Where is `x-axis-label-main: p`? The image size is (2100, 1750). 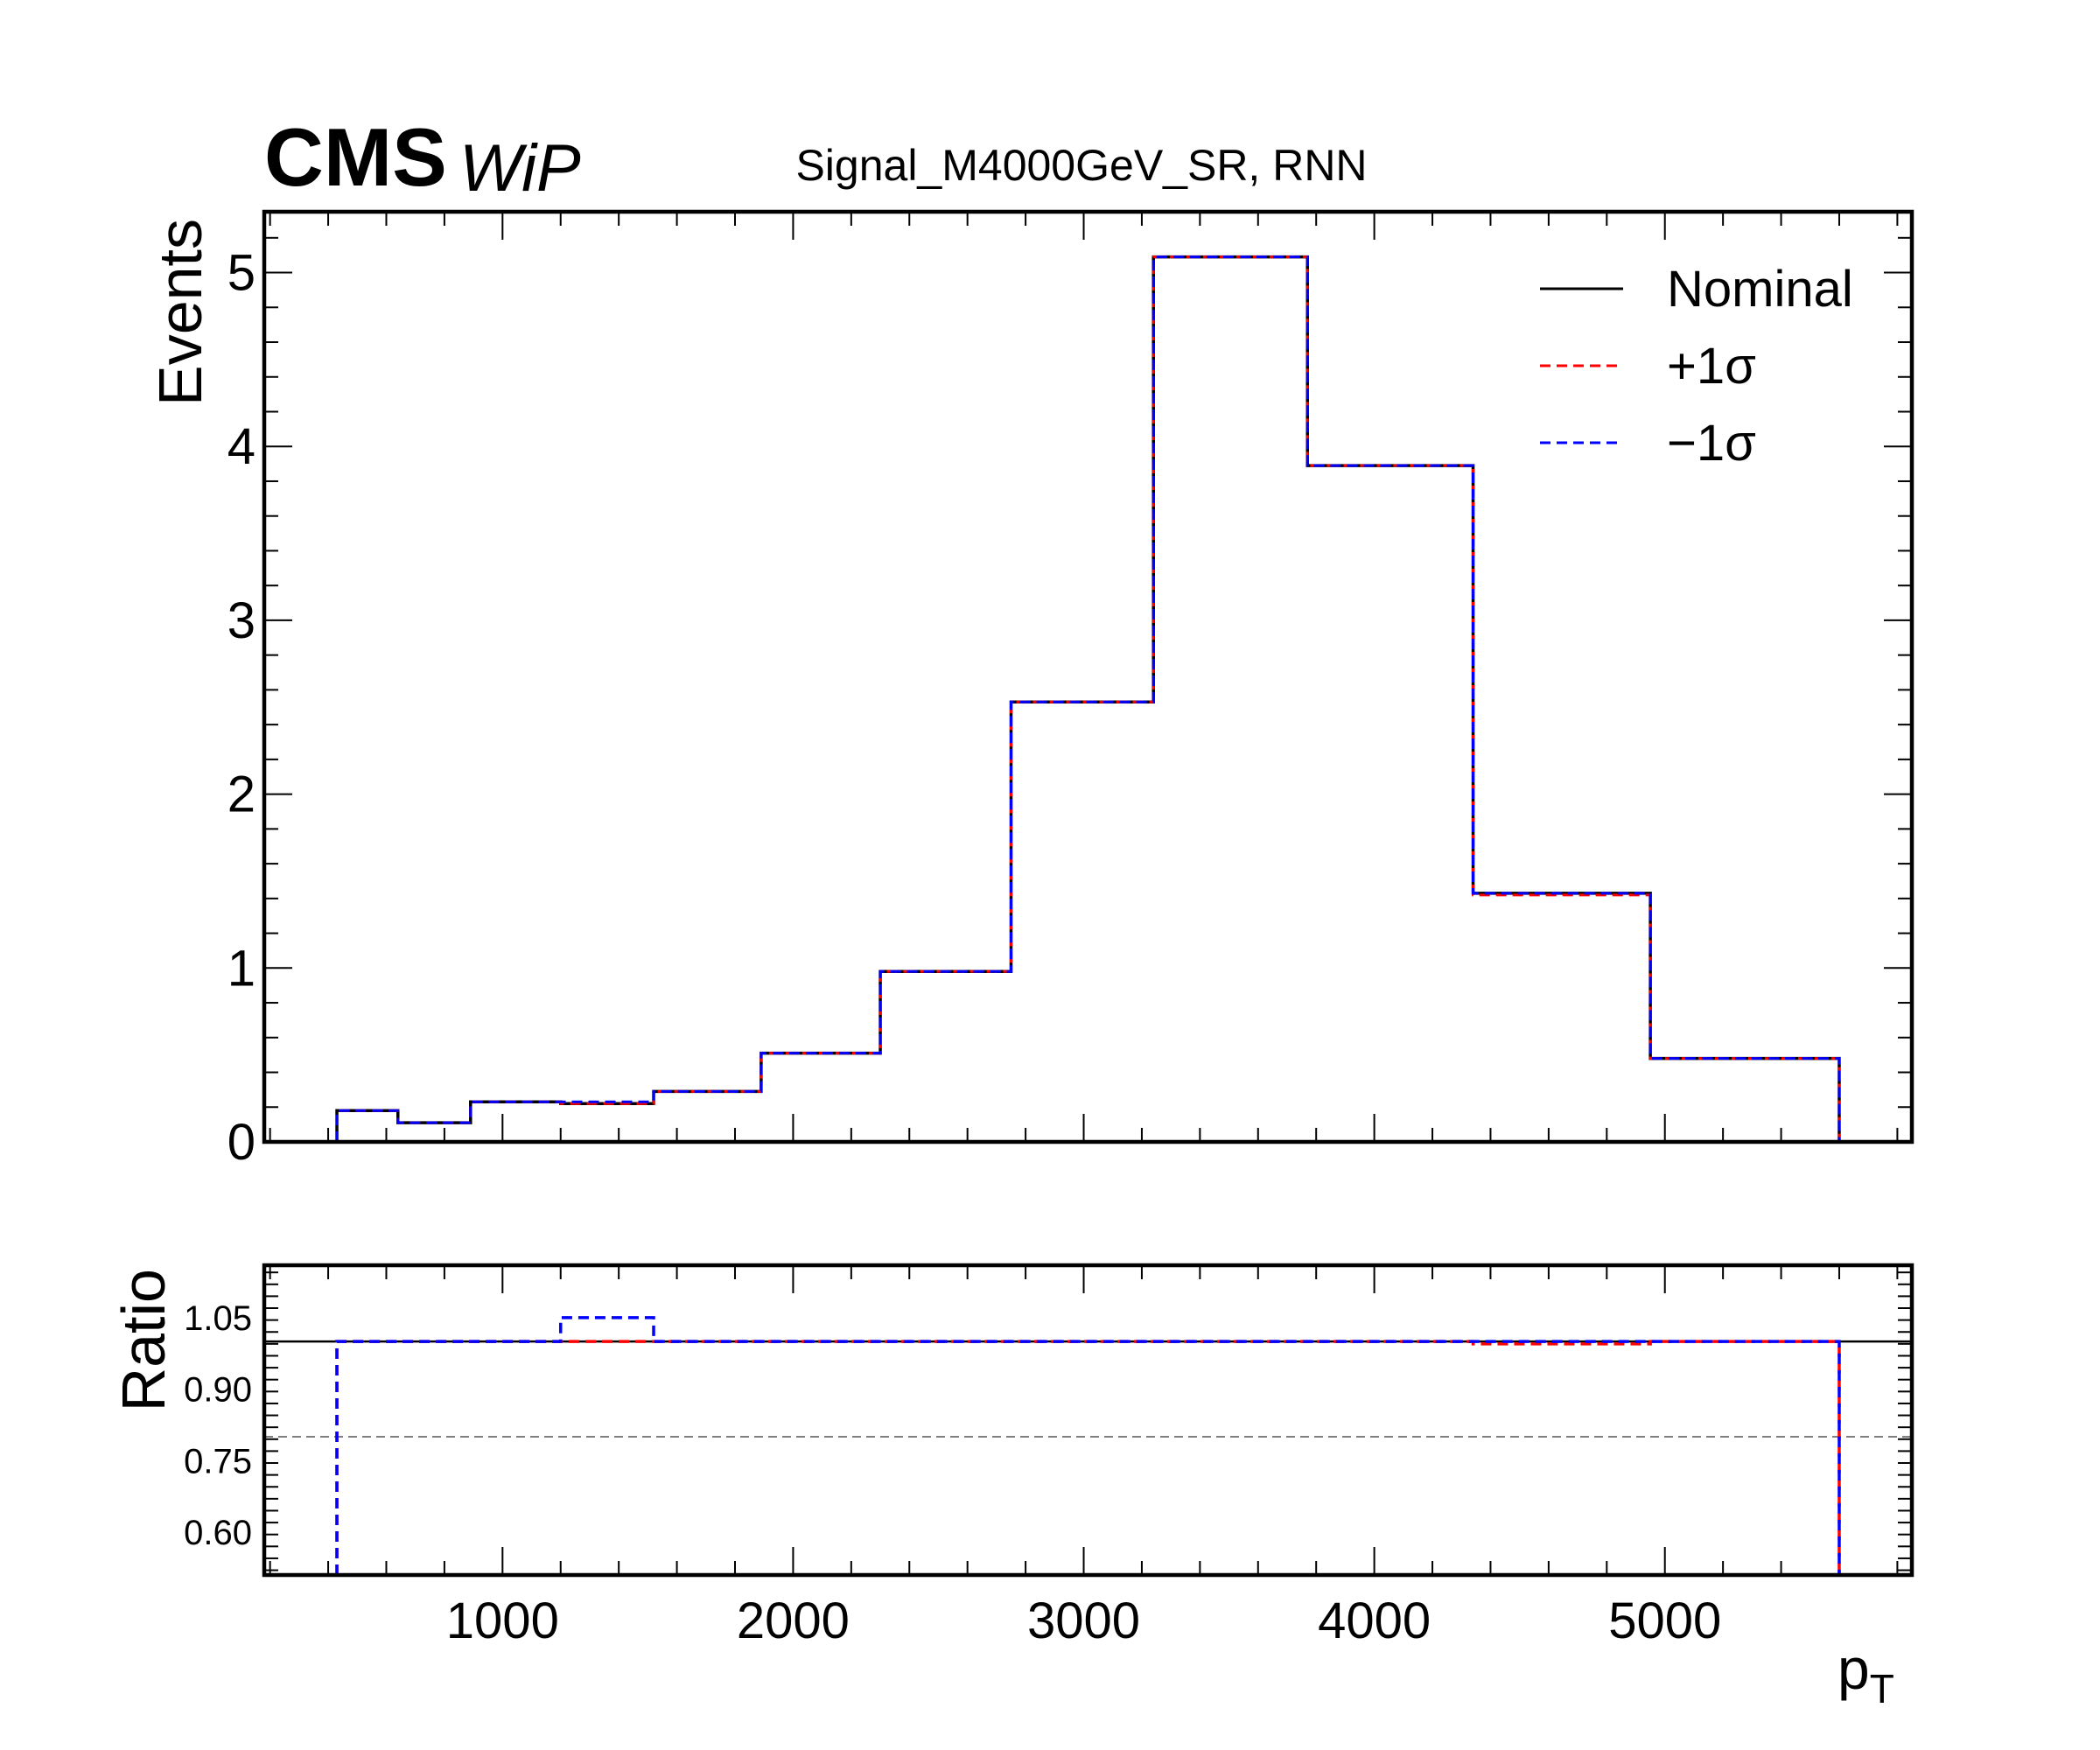
x-axis-label-main: p is located at coordinates (1854, 1668).